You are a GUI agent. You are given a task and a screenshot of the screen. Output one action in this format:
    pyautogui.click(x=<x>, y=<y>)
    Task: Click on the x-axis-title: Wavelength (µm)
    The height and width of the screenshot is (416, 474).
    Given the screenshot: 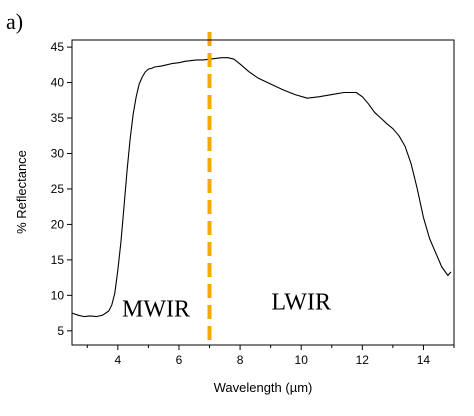 What is the action you would take?
    pyautogui.click(x=263, y=387)
    